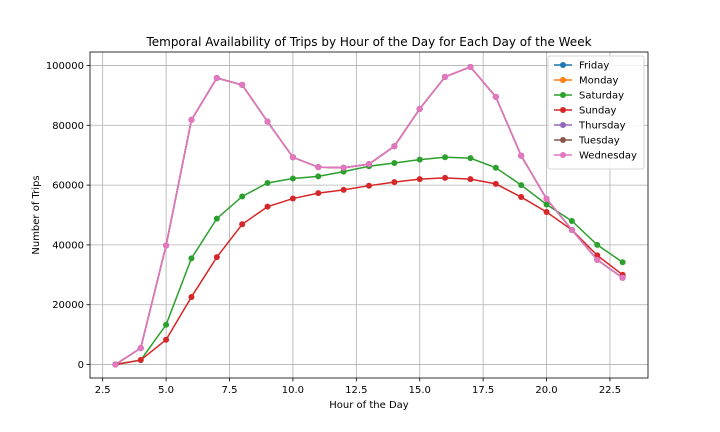 The width and height of the screenshot is (720, 432). What do you see at coordinates (599, 141) in the screenshot?
I see `legend-label: Tuesday` at bounding box center [599, 141].